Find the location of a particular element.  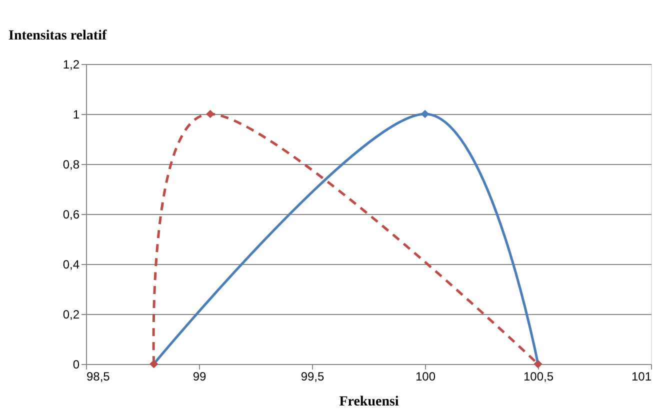

y-tick-label: 0 is located at coordinates (76, 365).